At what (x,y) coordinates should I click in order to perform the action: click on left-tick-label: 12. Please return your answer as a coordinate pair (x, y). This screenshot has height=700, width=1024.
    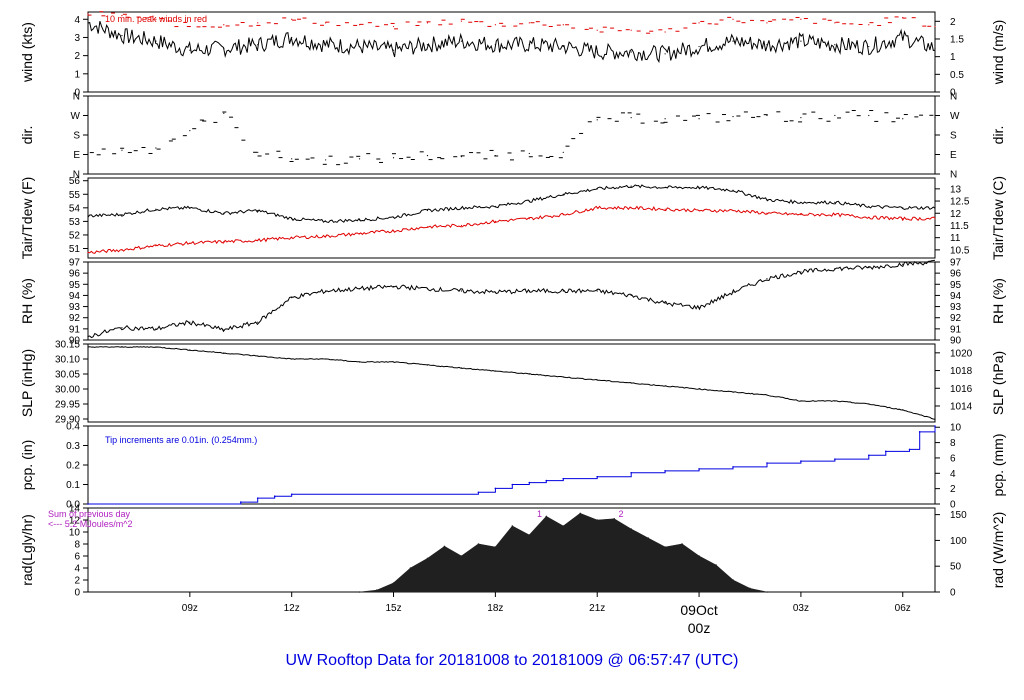
    Looking at the image, I should click on (75, 521).